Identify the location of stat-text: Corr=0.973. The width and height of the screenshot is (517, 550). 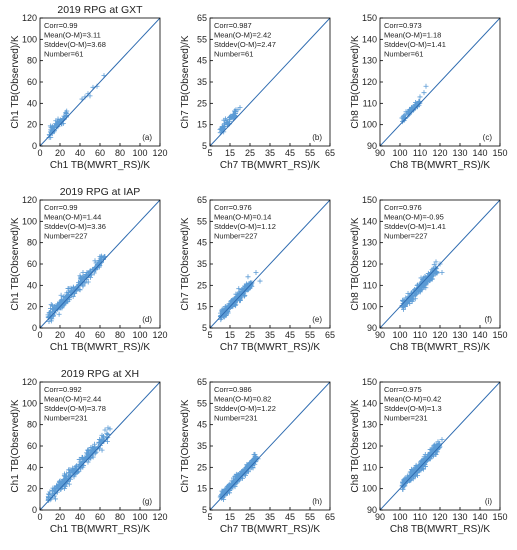
(403, 25).